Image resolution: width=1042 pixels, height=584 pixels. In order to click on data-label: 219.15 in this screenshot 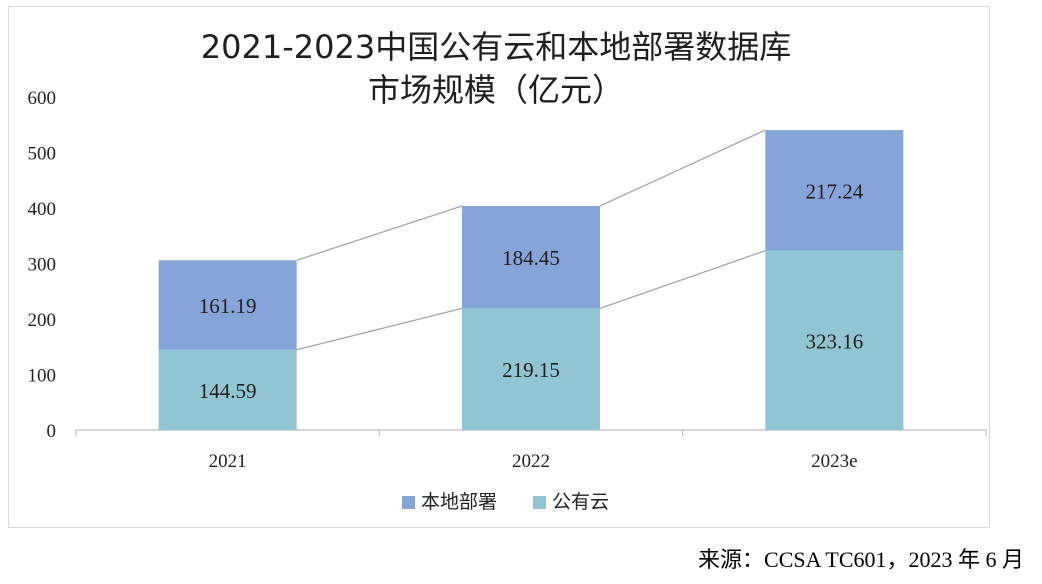, I will do `click(531, 370)`.